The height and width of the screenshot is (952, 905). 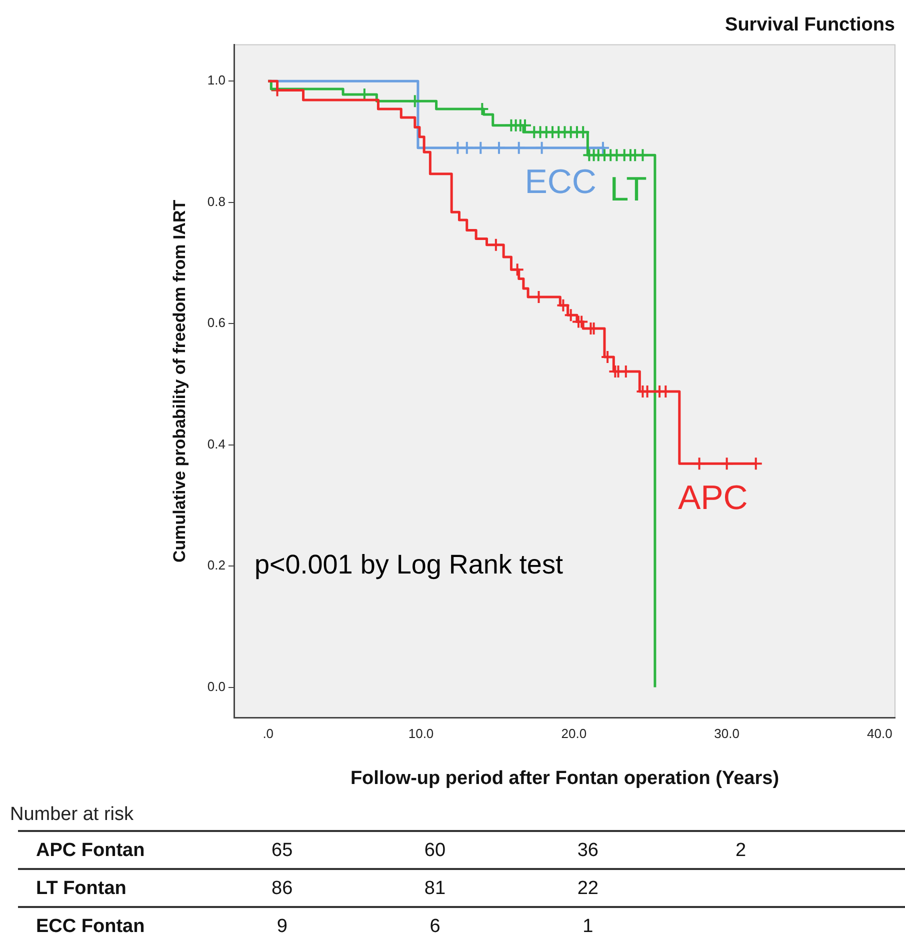 I want to click on text: 65, so click(x=282, y=851).